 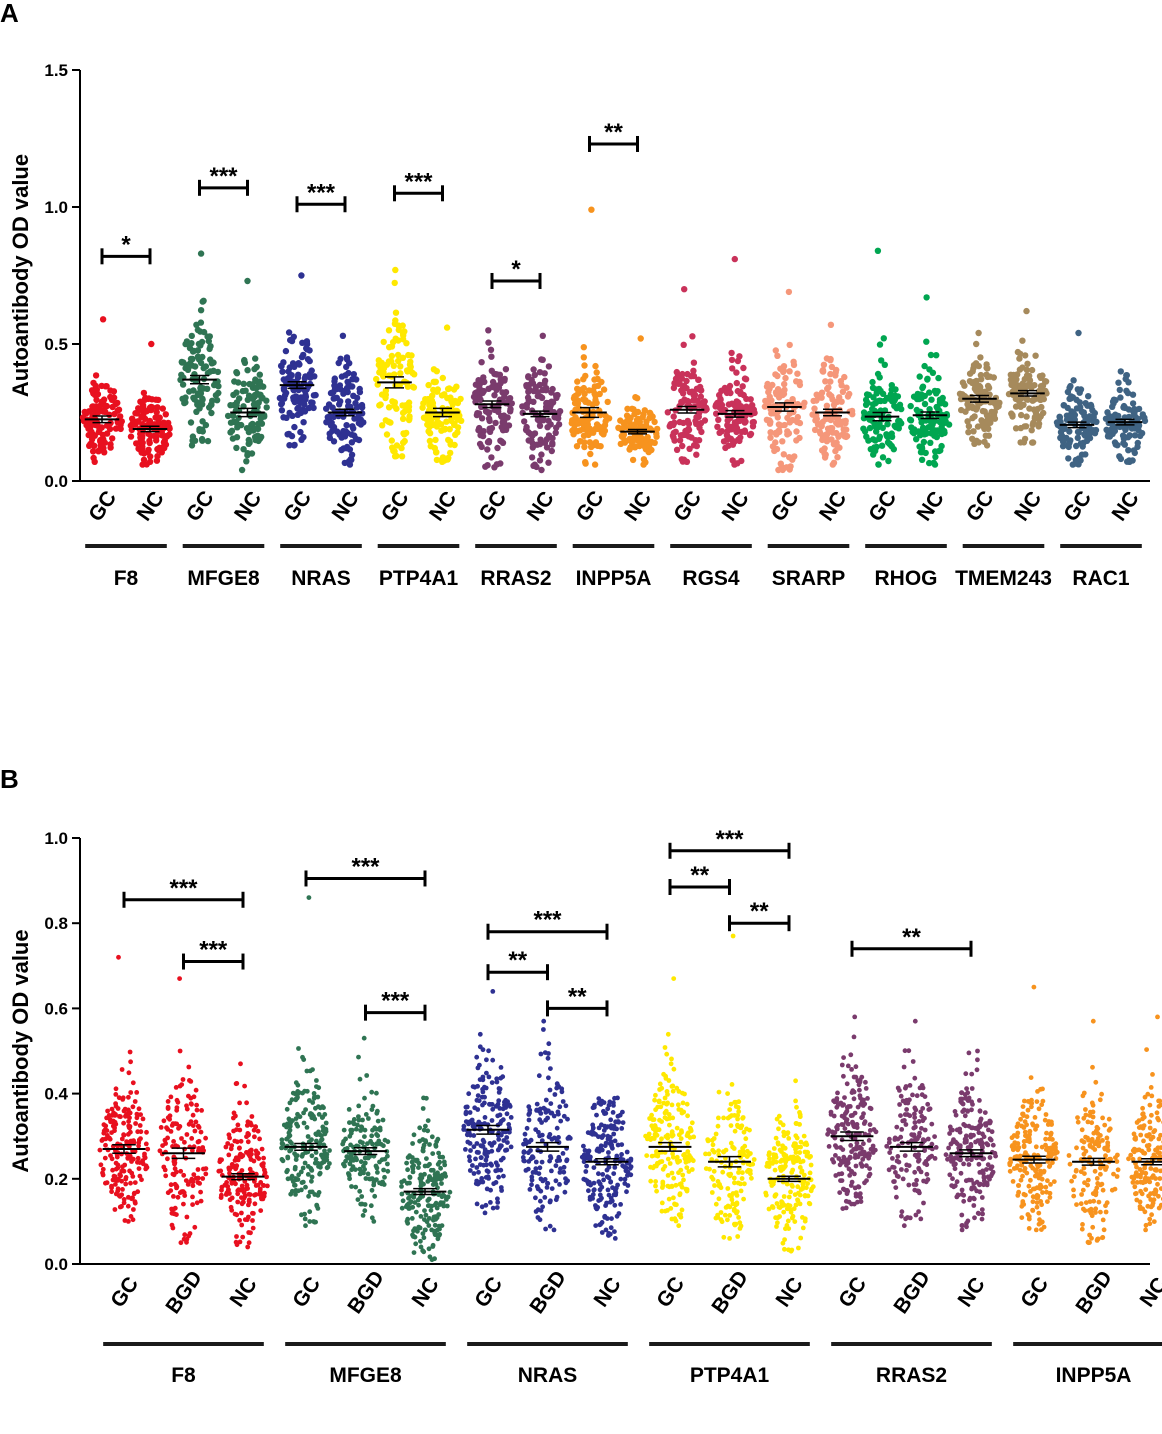 What do you see at coordinates (638, 506) in the screenshot?
I see `group-label: NC` at bounding box center [638, 506].